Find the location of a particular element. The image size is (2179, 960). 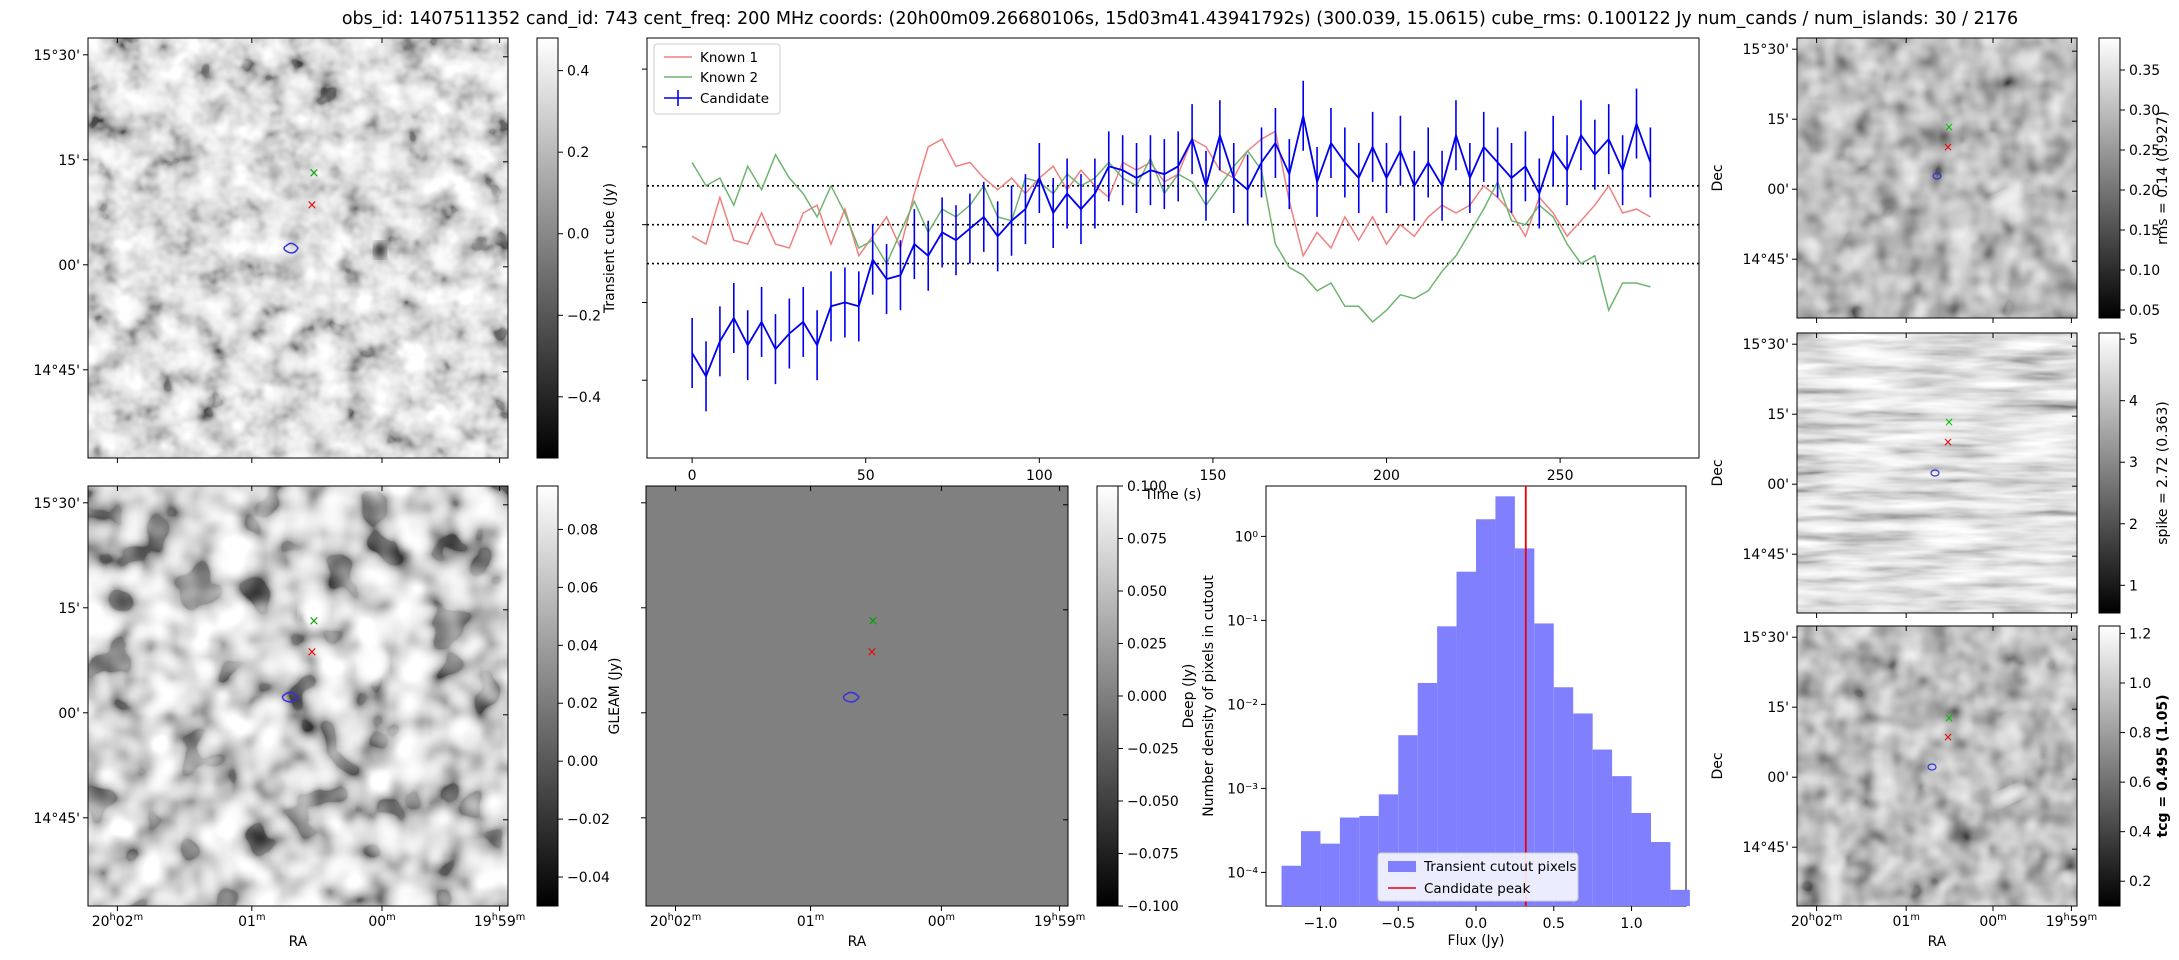

ra-tick-label: 19h59m is located at coordinates (1059, 921).